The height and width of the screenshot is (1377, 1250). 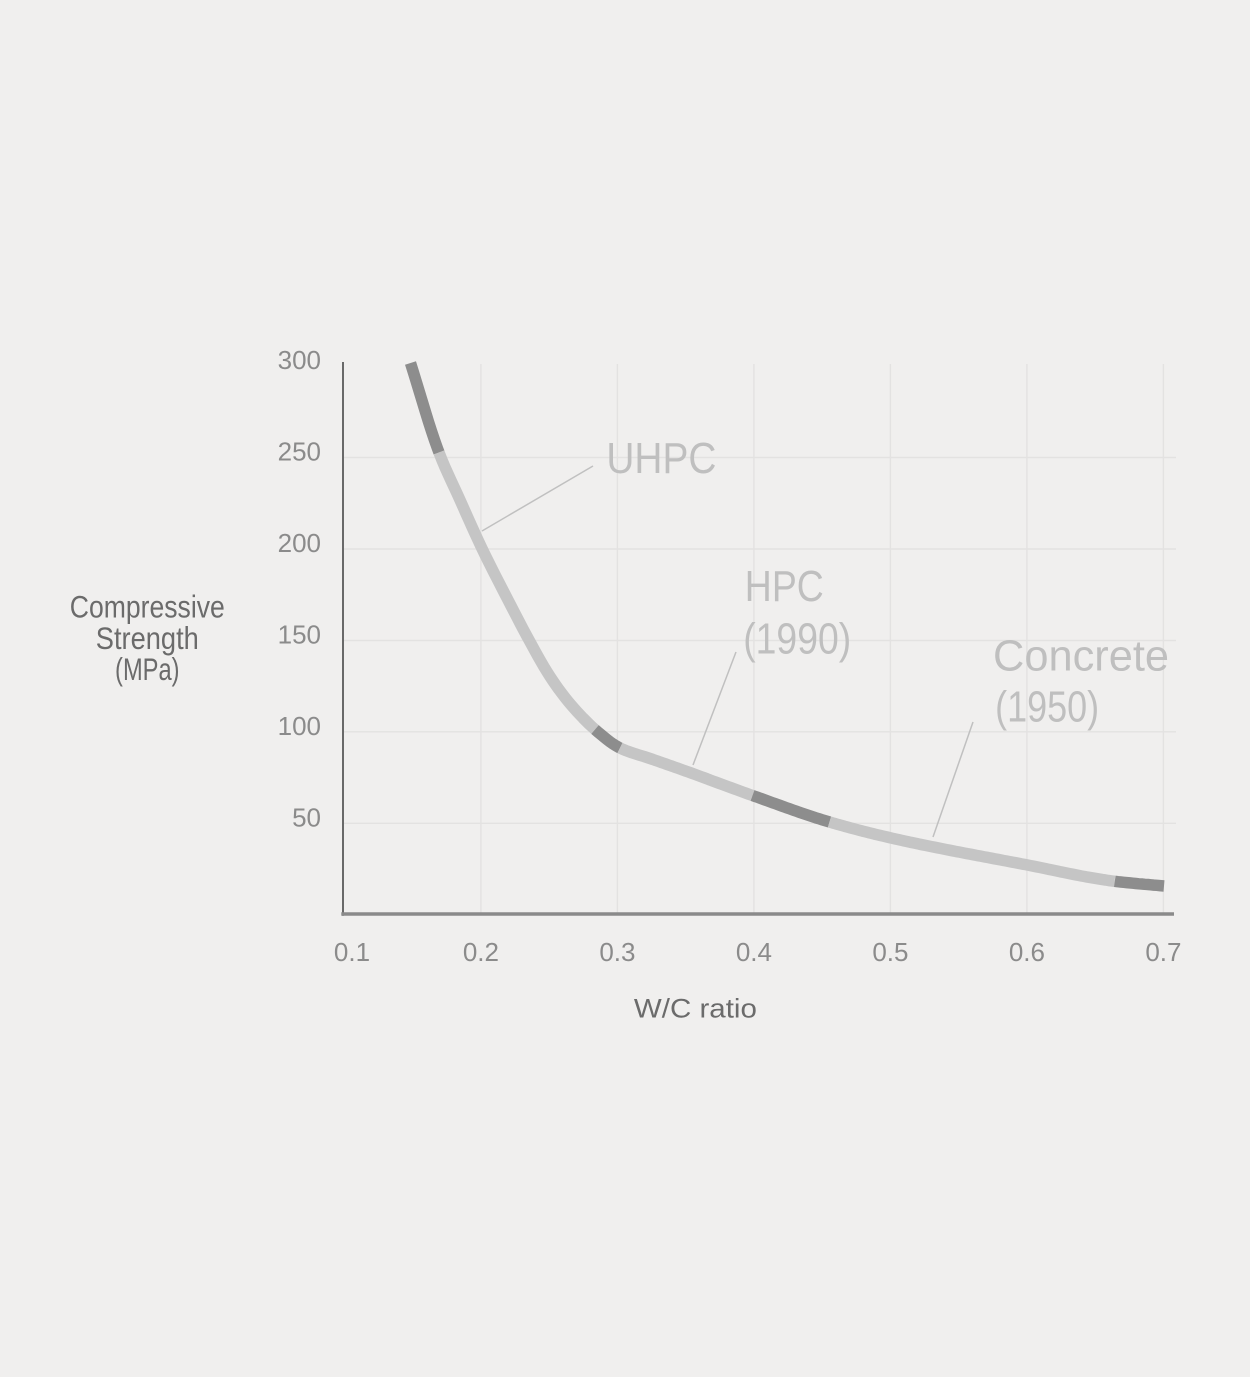 I want to click on svg-text: 0.2, so click(x=481, y=952).